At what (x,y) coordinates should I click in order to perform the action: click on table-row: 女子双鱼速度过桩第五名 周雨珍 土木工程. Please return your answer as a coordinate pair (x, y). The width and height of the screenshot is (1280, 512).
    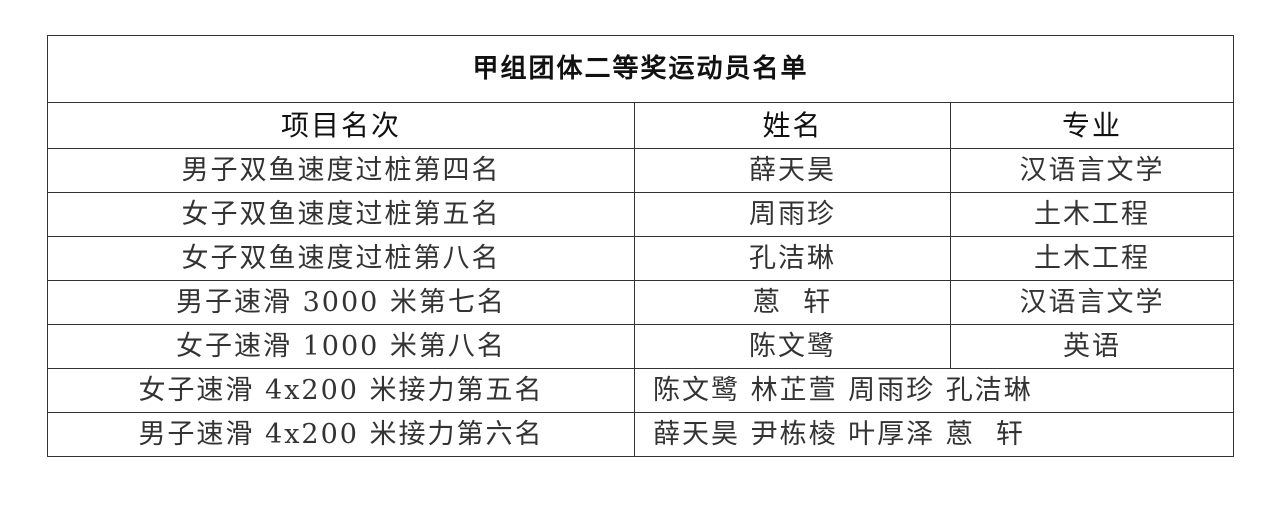
    Looking at the image, I should click on (640, 214).